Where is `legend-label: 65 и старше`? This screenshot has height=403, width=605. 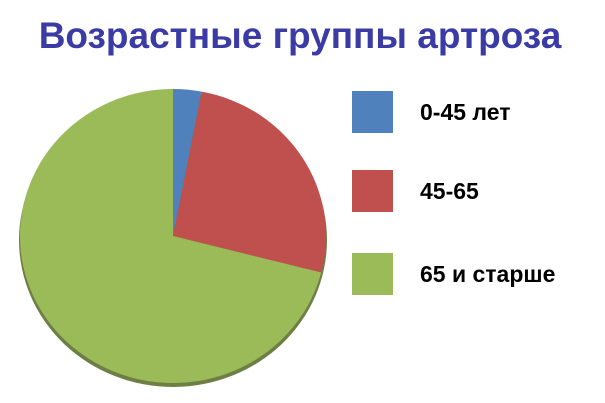
legend-label: 65 и старше is located at coordinates (487, 274).